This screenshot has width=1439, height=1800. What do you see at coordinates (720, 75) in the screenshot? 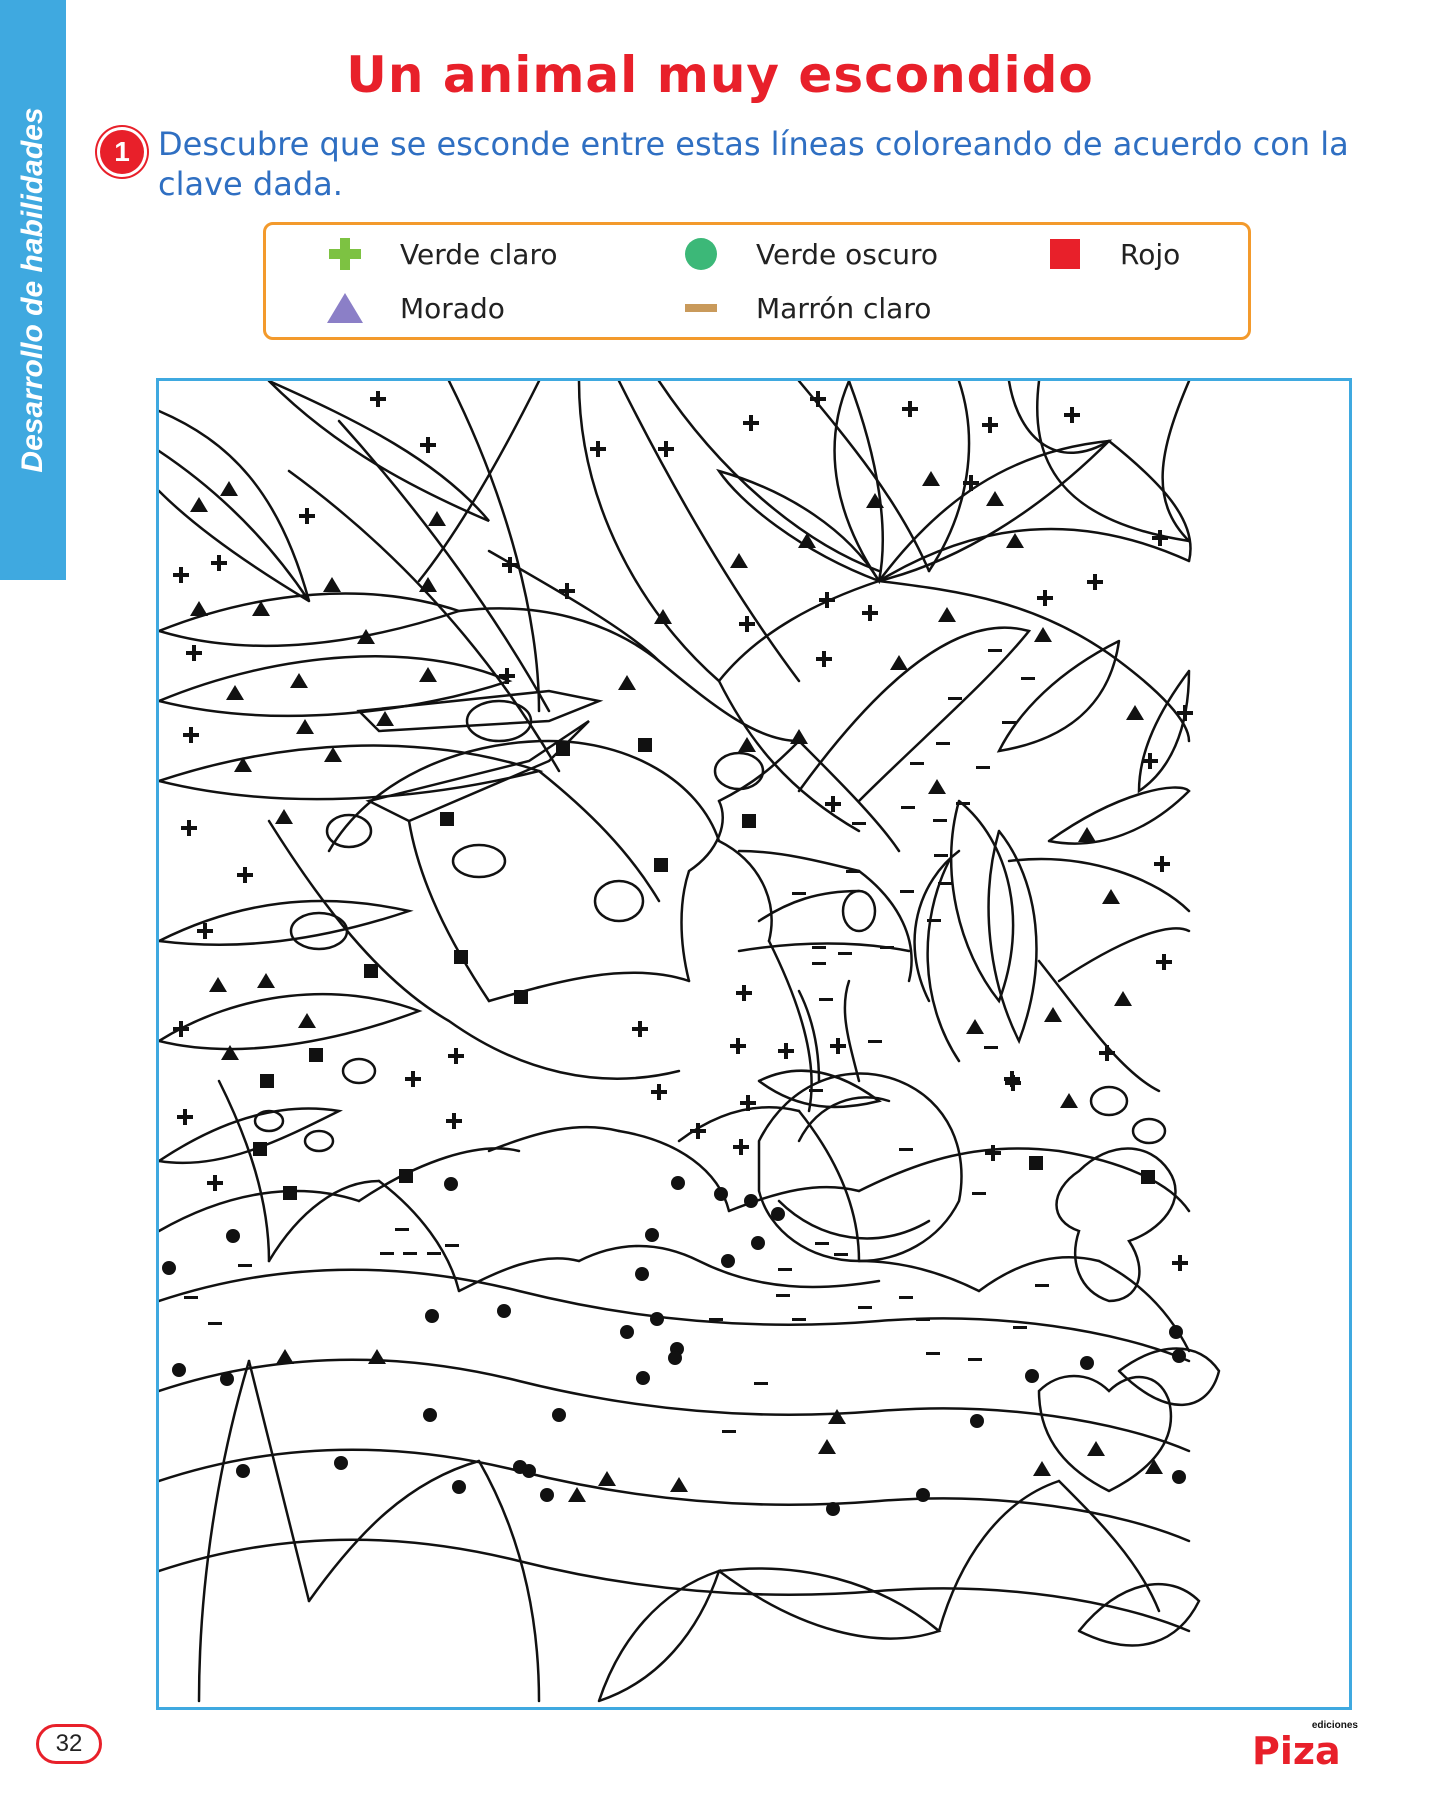
I see `page-title: Un animal muy escondido` at bounding box center [720, 75].